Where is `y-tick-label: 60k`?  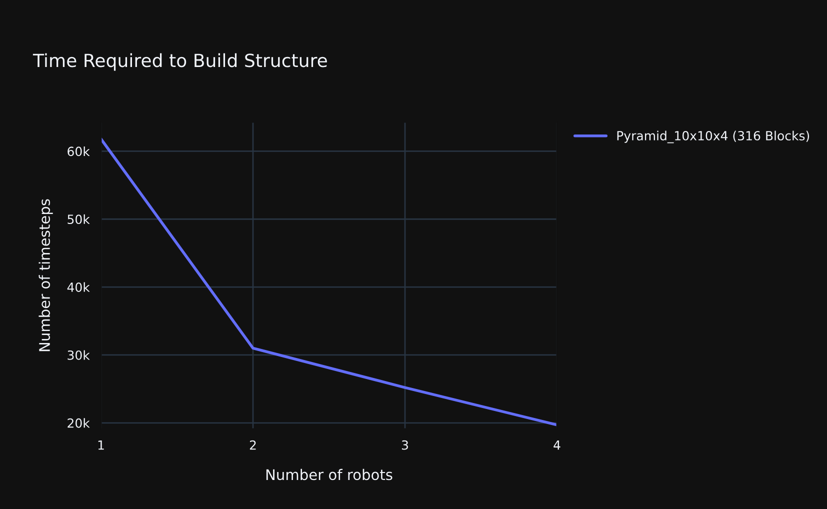
y-tick-label: 60k is located at coordinates (79, 151).